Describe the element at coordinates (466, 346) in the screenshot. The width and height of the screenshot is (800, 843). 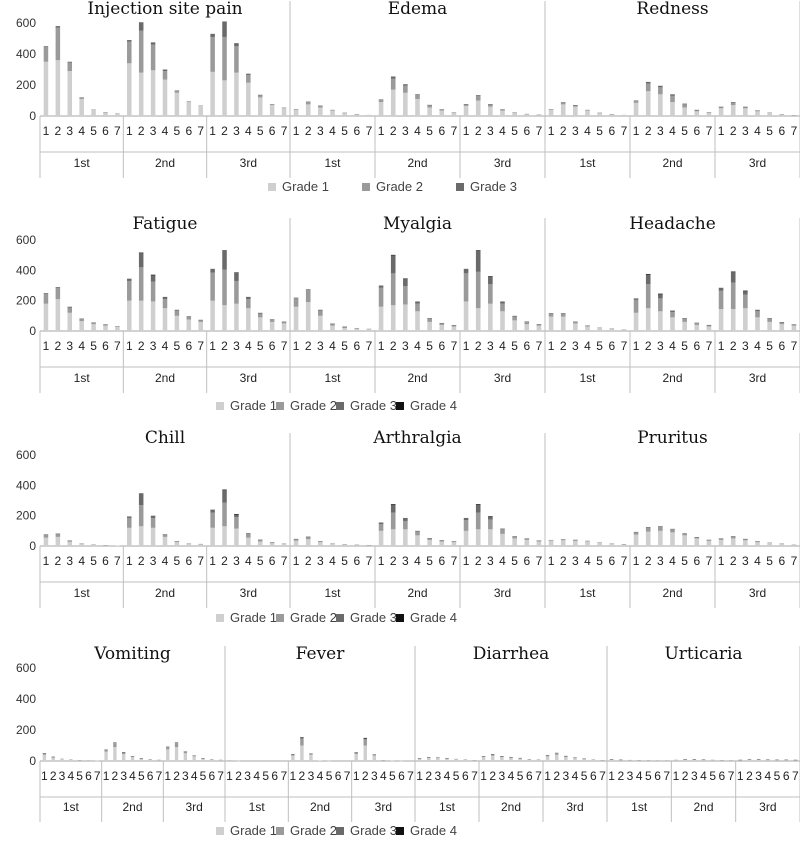
I see `day-tick-label: 1` at that location.